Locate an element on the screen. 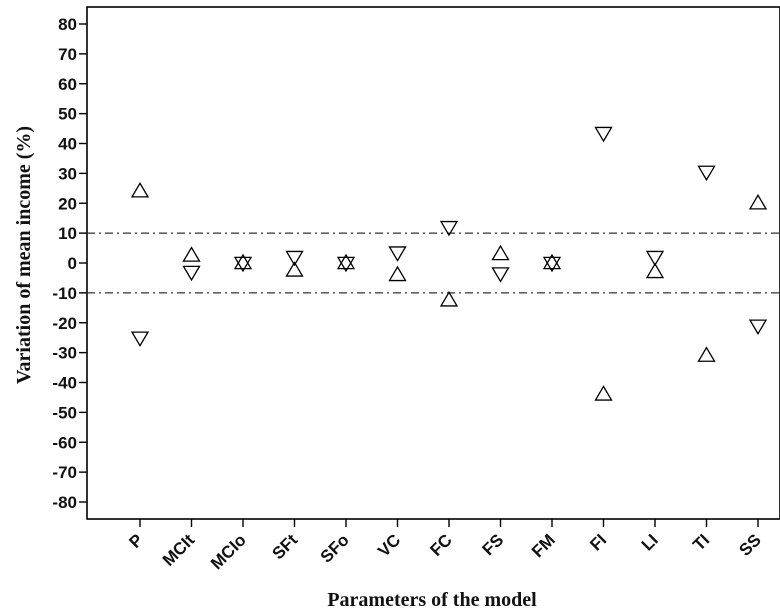  y-tick-label: -60 is located at coordinates (64, 442).